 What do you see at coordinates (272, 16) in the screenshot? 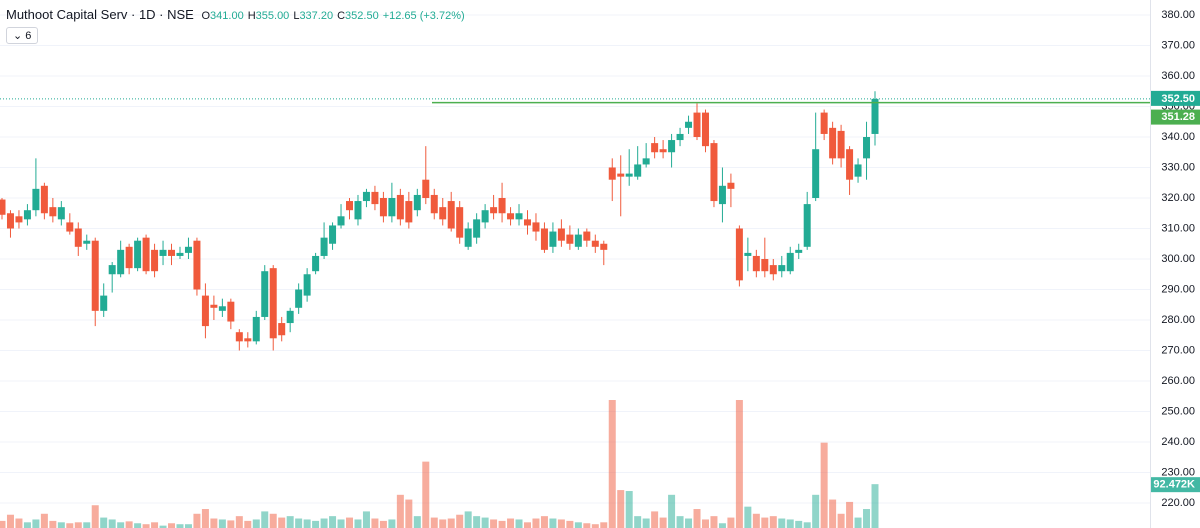
I see `ohlc-value: 355.00` at bounding box center [272, 16].